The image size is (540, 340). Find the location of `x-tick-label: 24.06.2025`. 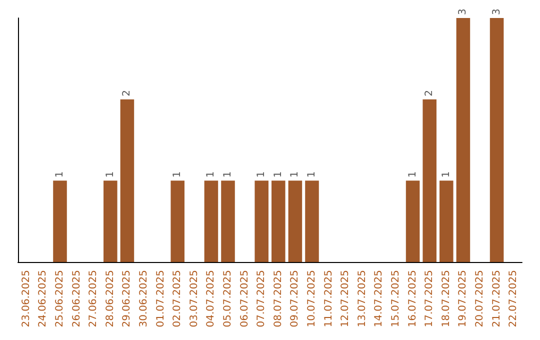

x-tick-label: 24.06.2025 is located at coordinates (43, 299).